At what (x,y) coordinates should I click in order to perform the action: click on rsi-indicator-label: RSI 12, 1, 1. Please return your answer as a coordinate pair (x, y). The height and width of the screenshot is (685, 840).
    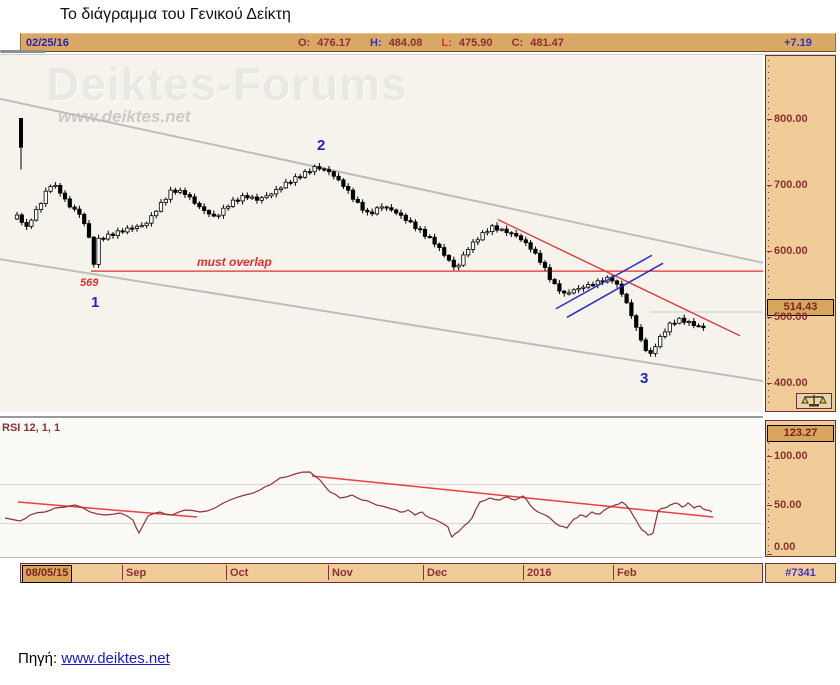
    Looking at the image, I should click on (31, 428).